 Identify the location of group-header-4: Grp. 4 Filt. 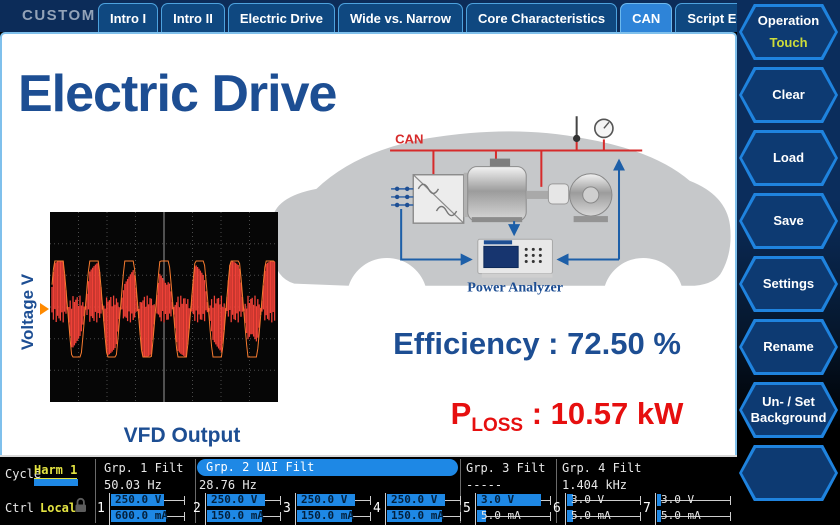
(602, 468).